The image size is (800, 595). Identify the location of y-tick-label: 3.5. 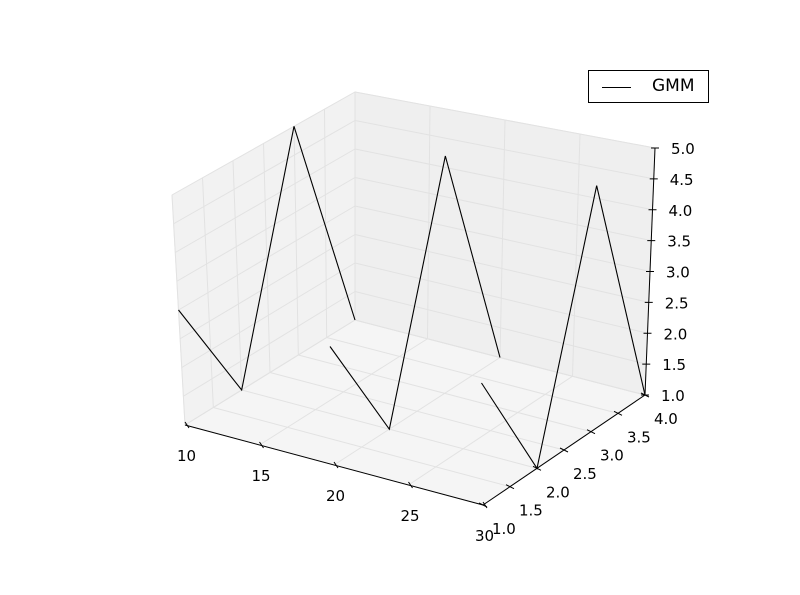
(639, 437).